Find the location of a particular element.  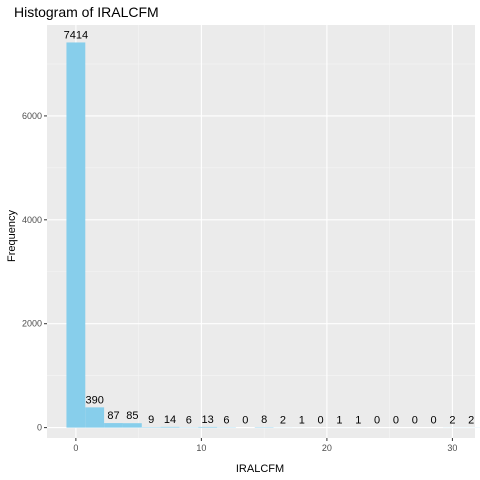

y-axis-label: Frequency is located at coordinates (12, 236).